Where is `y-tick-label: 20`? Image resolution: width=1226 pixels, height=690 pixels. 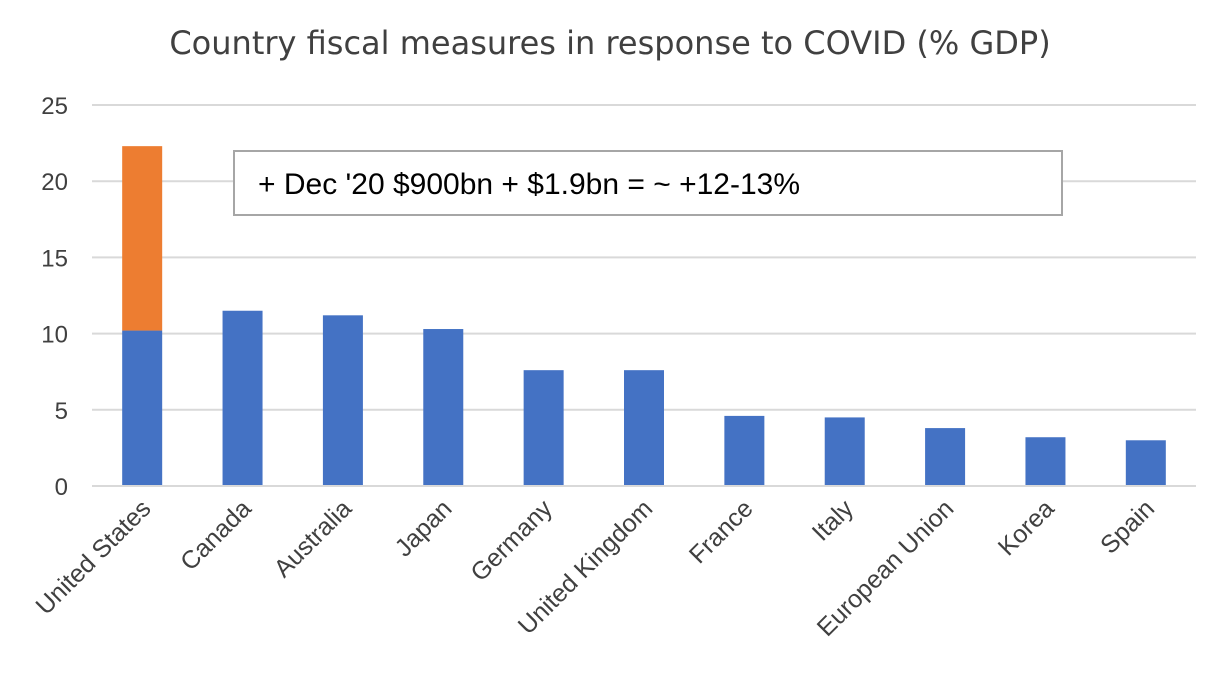 y-tick-label: 20 is located at coordinates (54, 182).